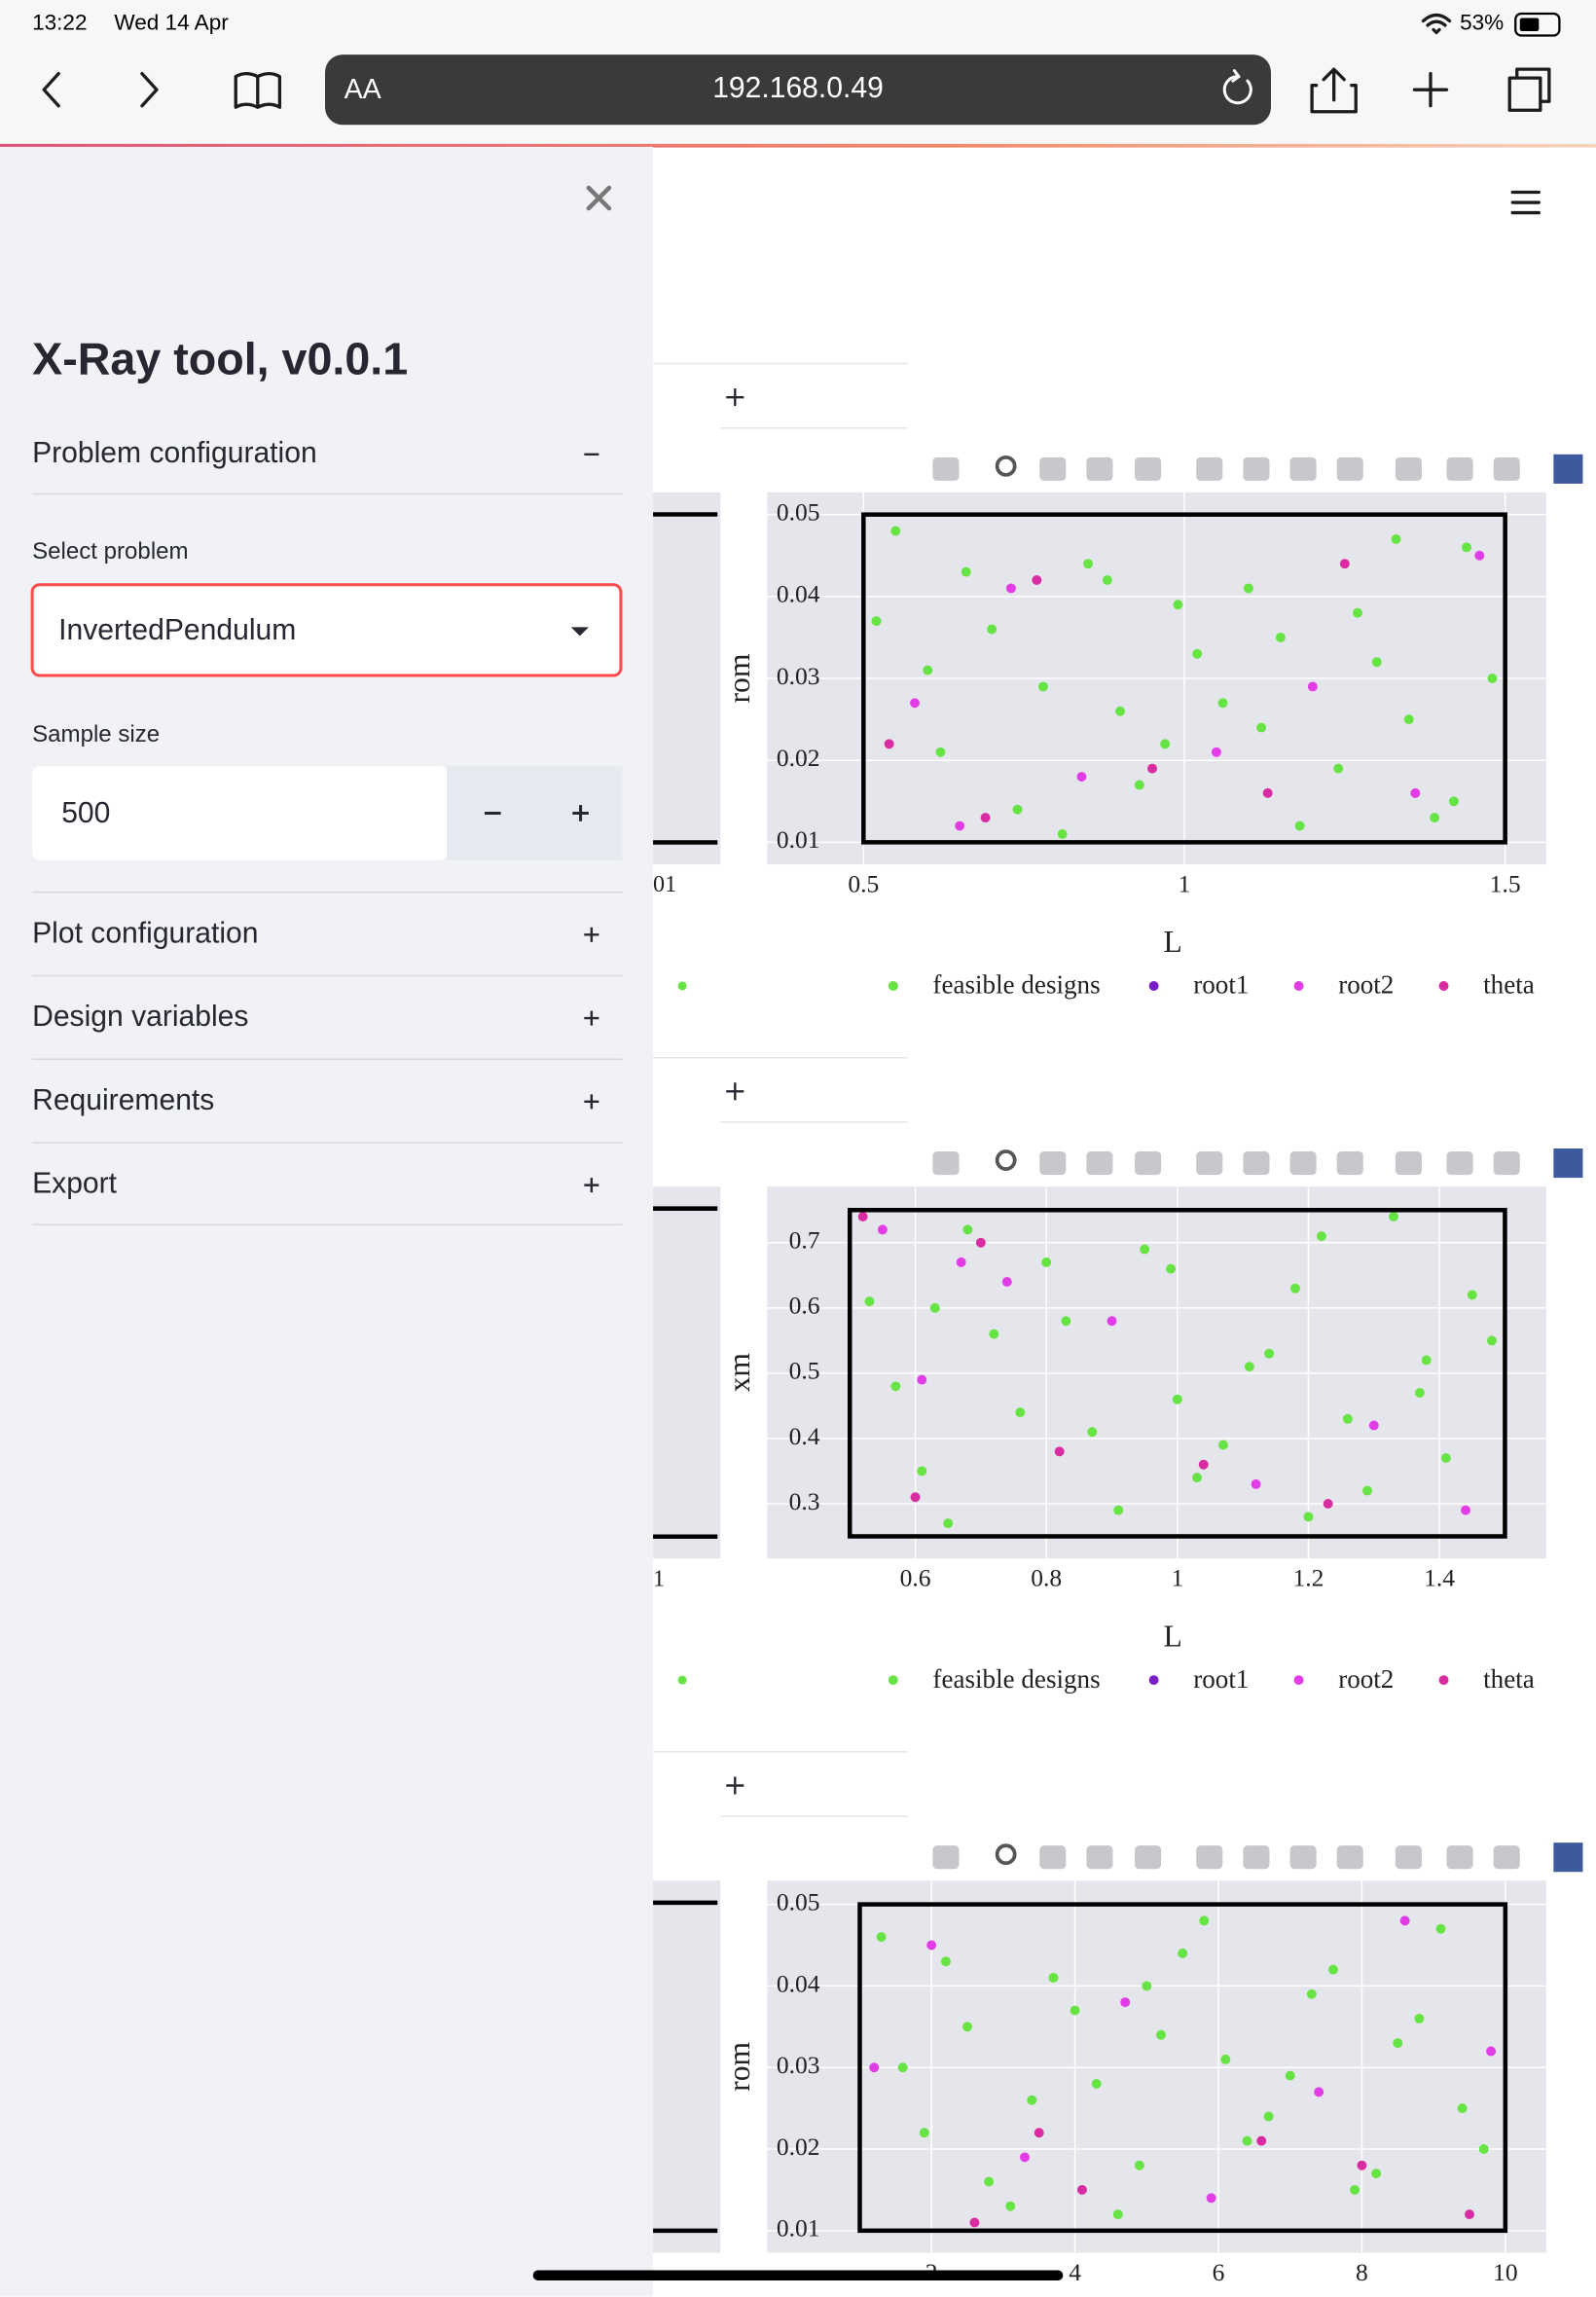 The image size is (1596, 2297). What do you see at coordinates (51, 89) in the screenshot?
I see `back-button` at bounding box center [51, 89].